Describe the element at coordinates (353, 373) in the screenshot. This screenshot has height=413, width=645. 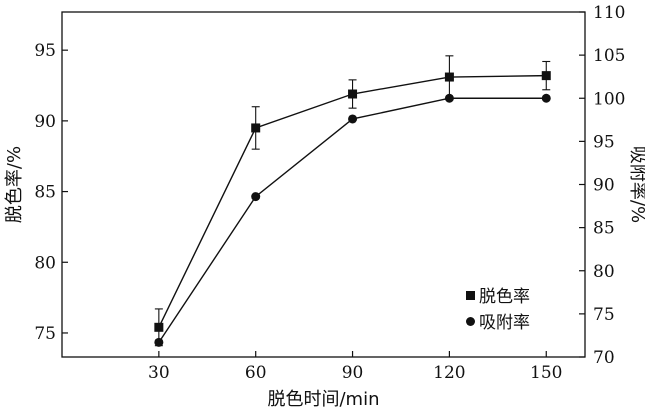
I see `x-tick-label: 90` at that location.